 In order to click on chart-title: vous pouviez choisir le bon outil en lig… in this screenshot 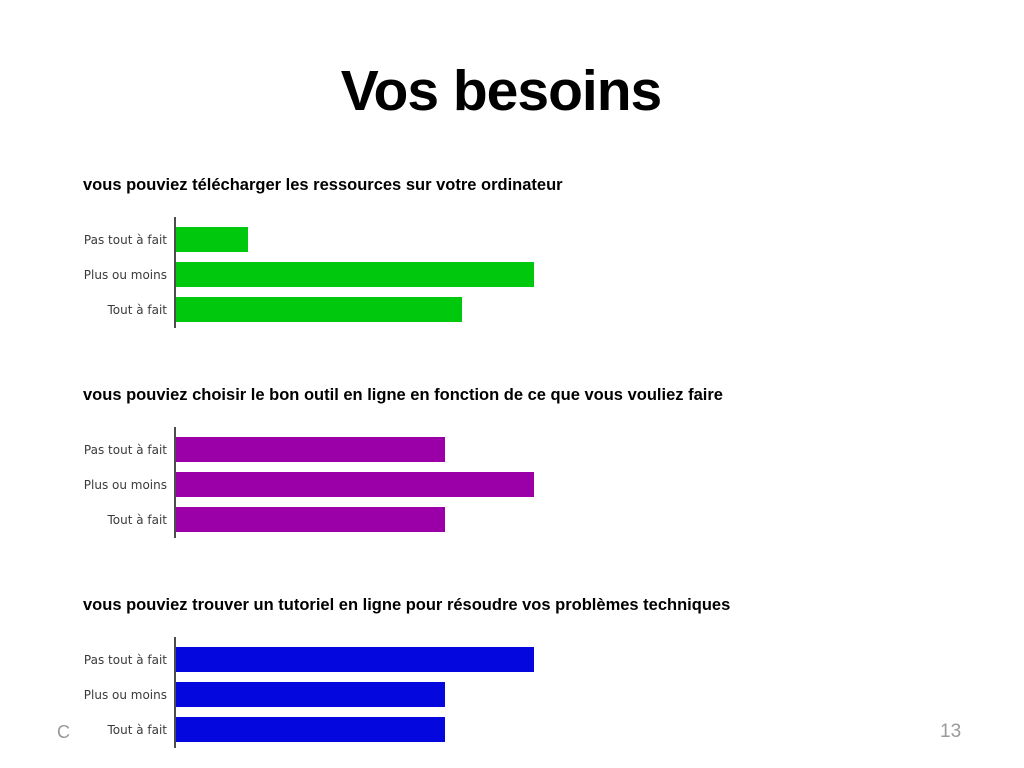, I will do `click(403, 395)`.